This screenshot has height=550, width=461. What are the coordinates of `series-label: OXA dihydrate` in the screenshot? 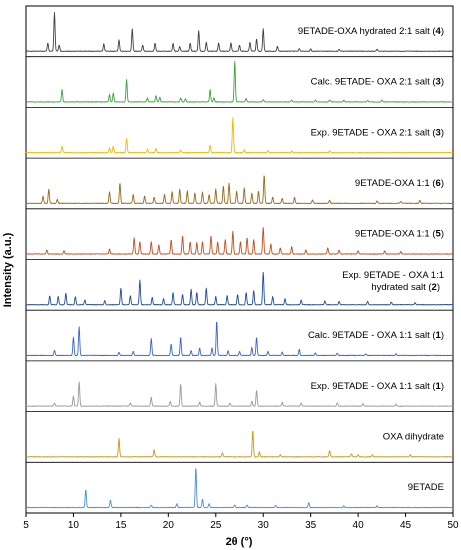 It's located at (413, 436).